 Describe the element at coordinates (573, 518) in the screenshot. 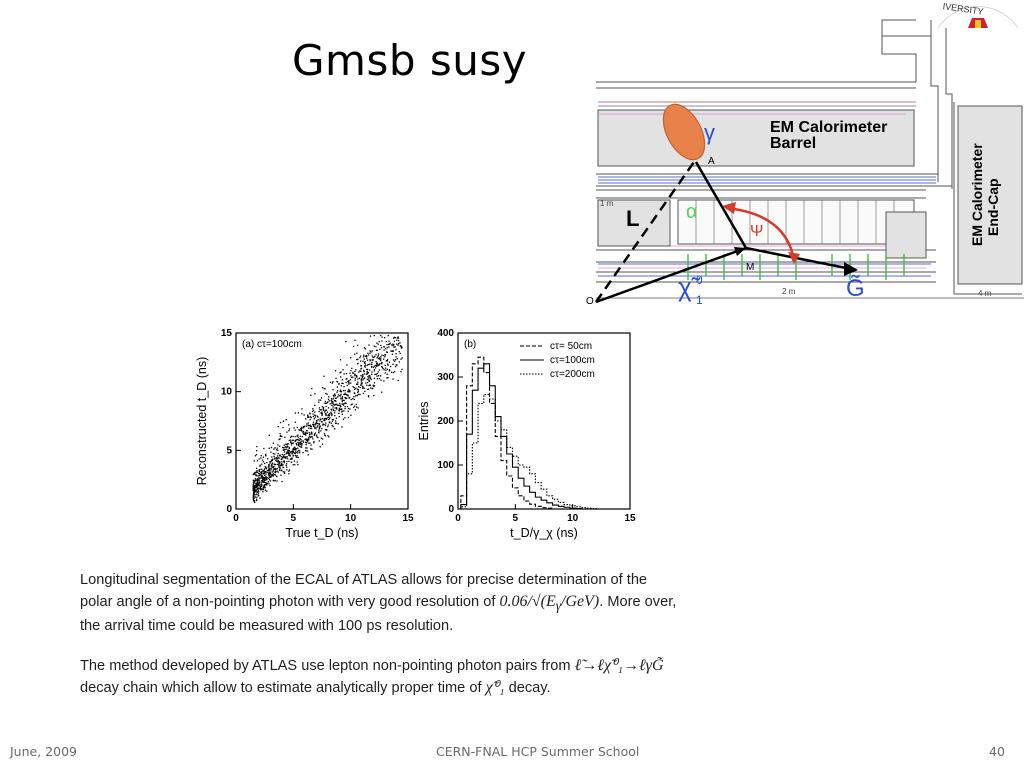

I see `hist-xtick-label: 10` at that location.